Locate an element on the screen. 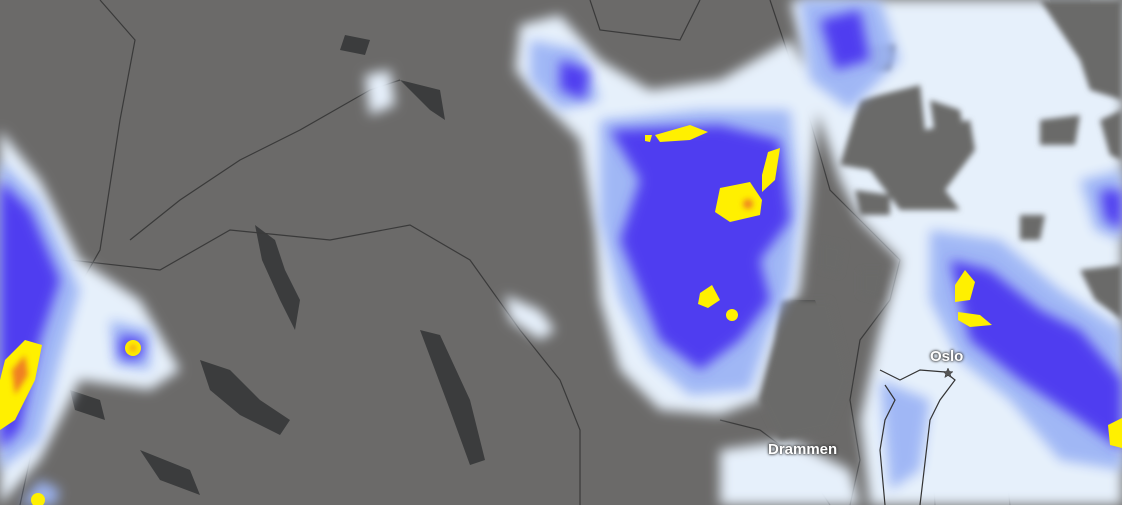  place-label-oslo: Oslo is located at coordinates (947, 356).